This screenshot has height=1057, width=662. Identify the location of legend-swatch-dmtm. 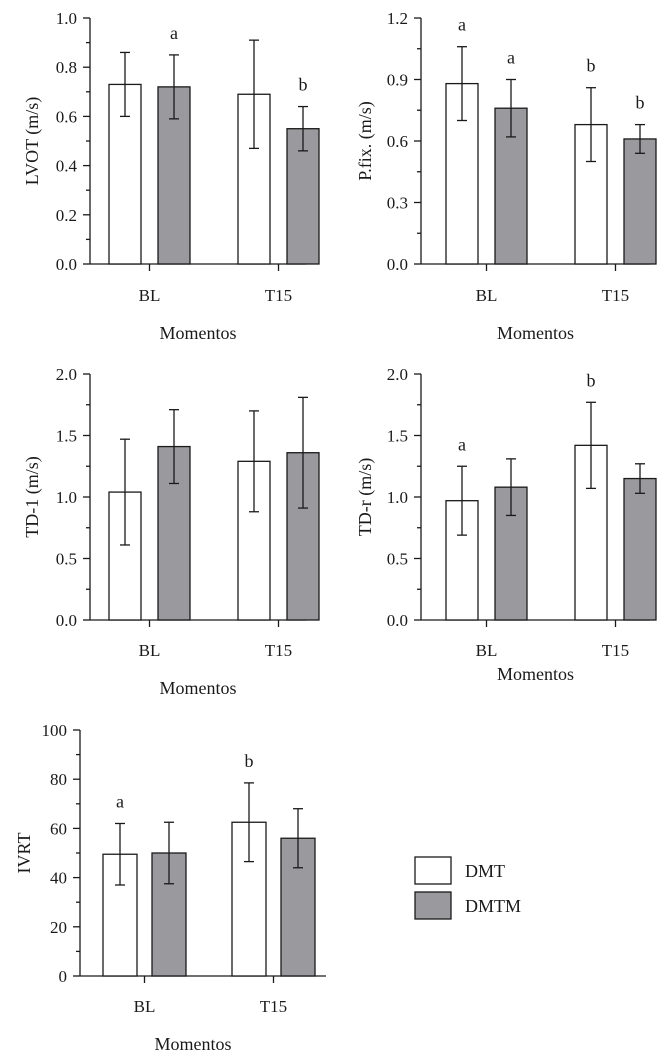
(433, 905).